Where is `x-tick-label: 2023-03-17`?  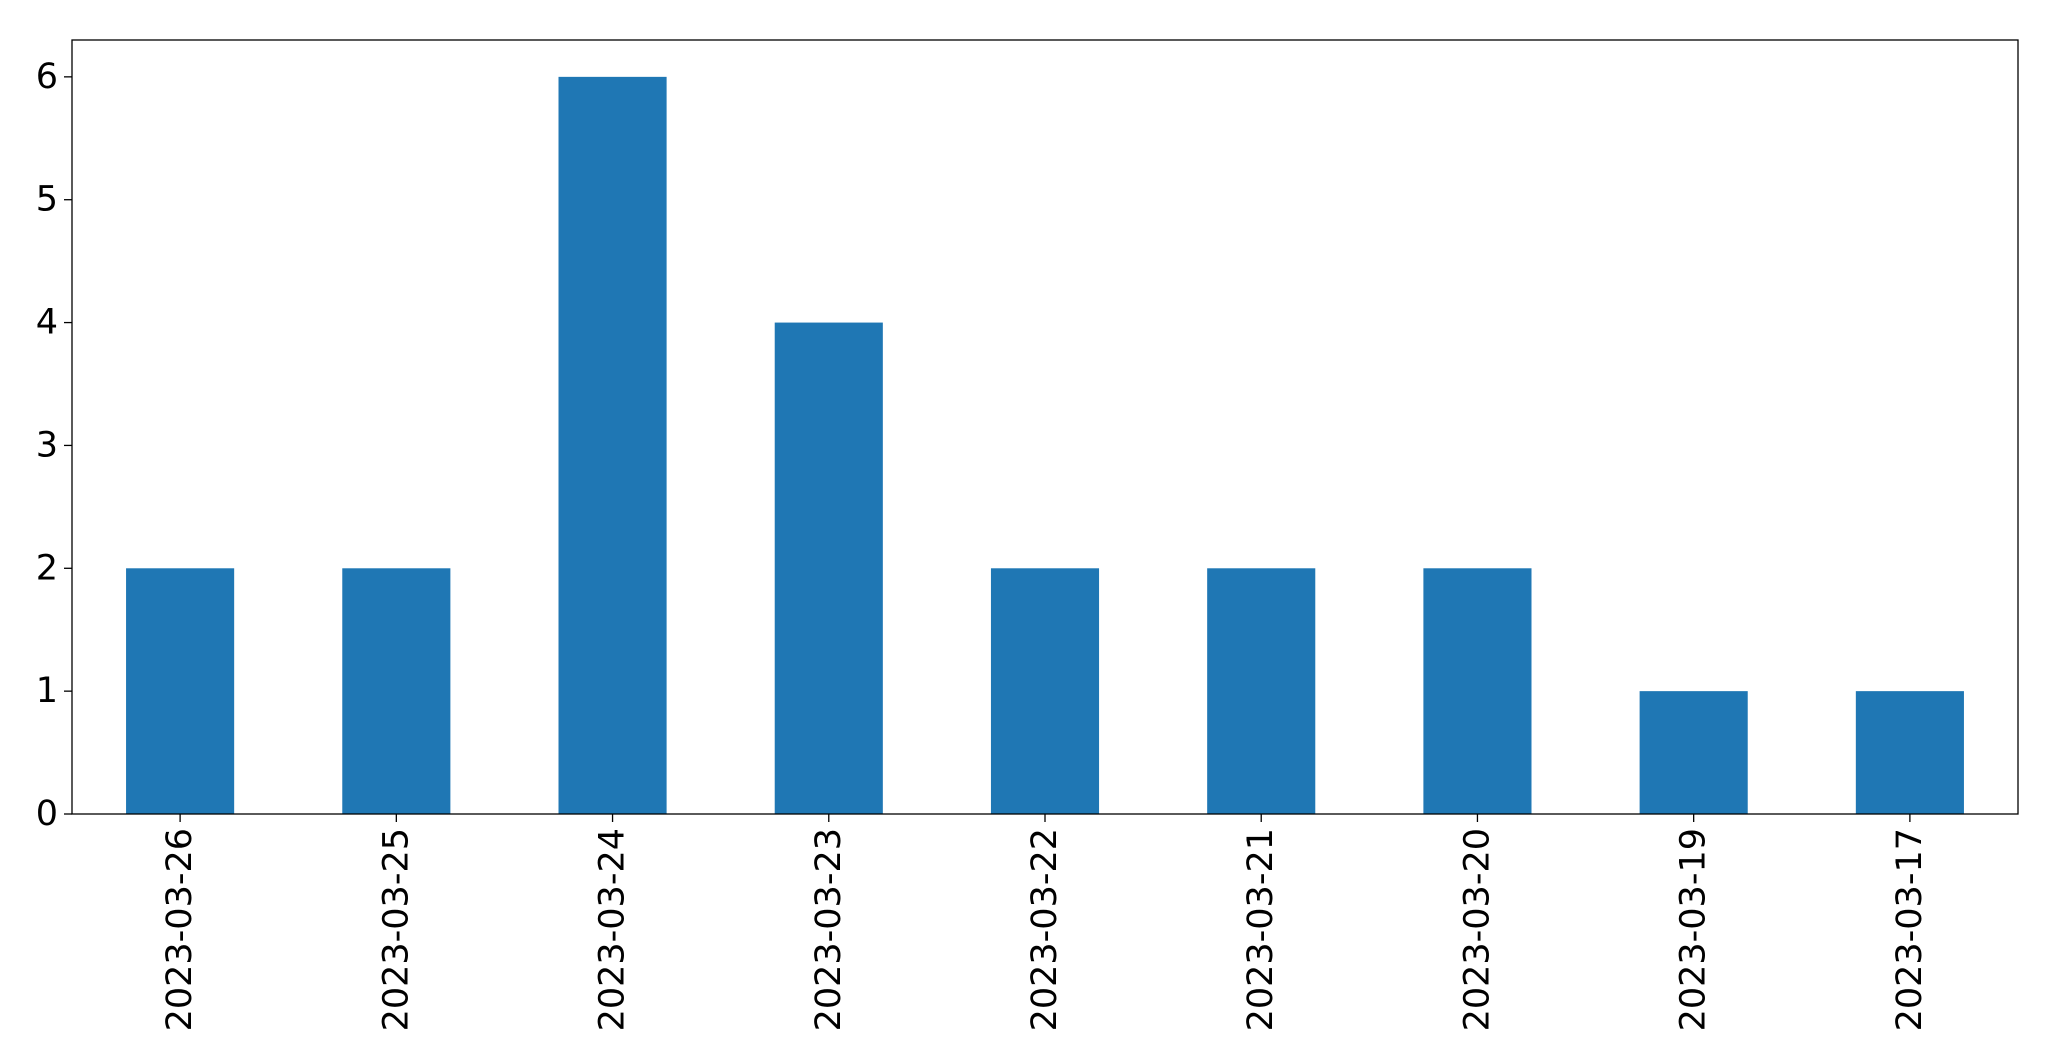 x-tick-label: 2023-03-17 is located at coordinates (1910, 929).